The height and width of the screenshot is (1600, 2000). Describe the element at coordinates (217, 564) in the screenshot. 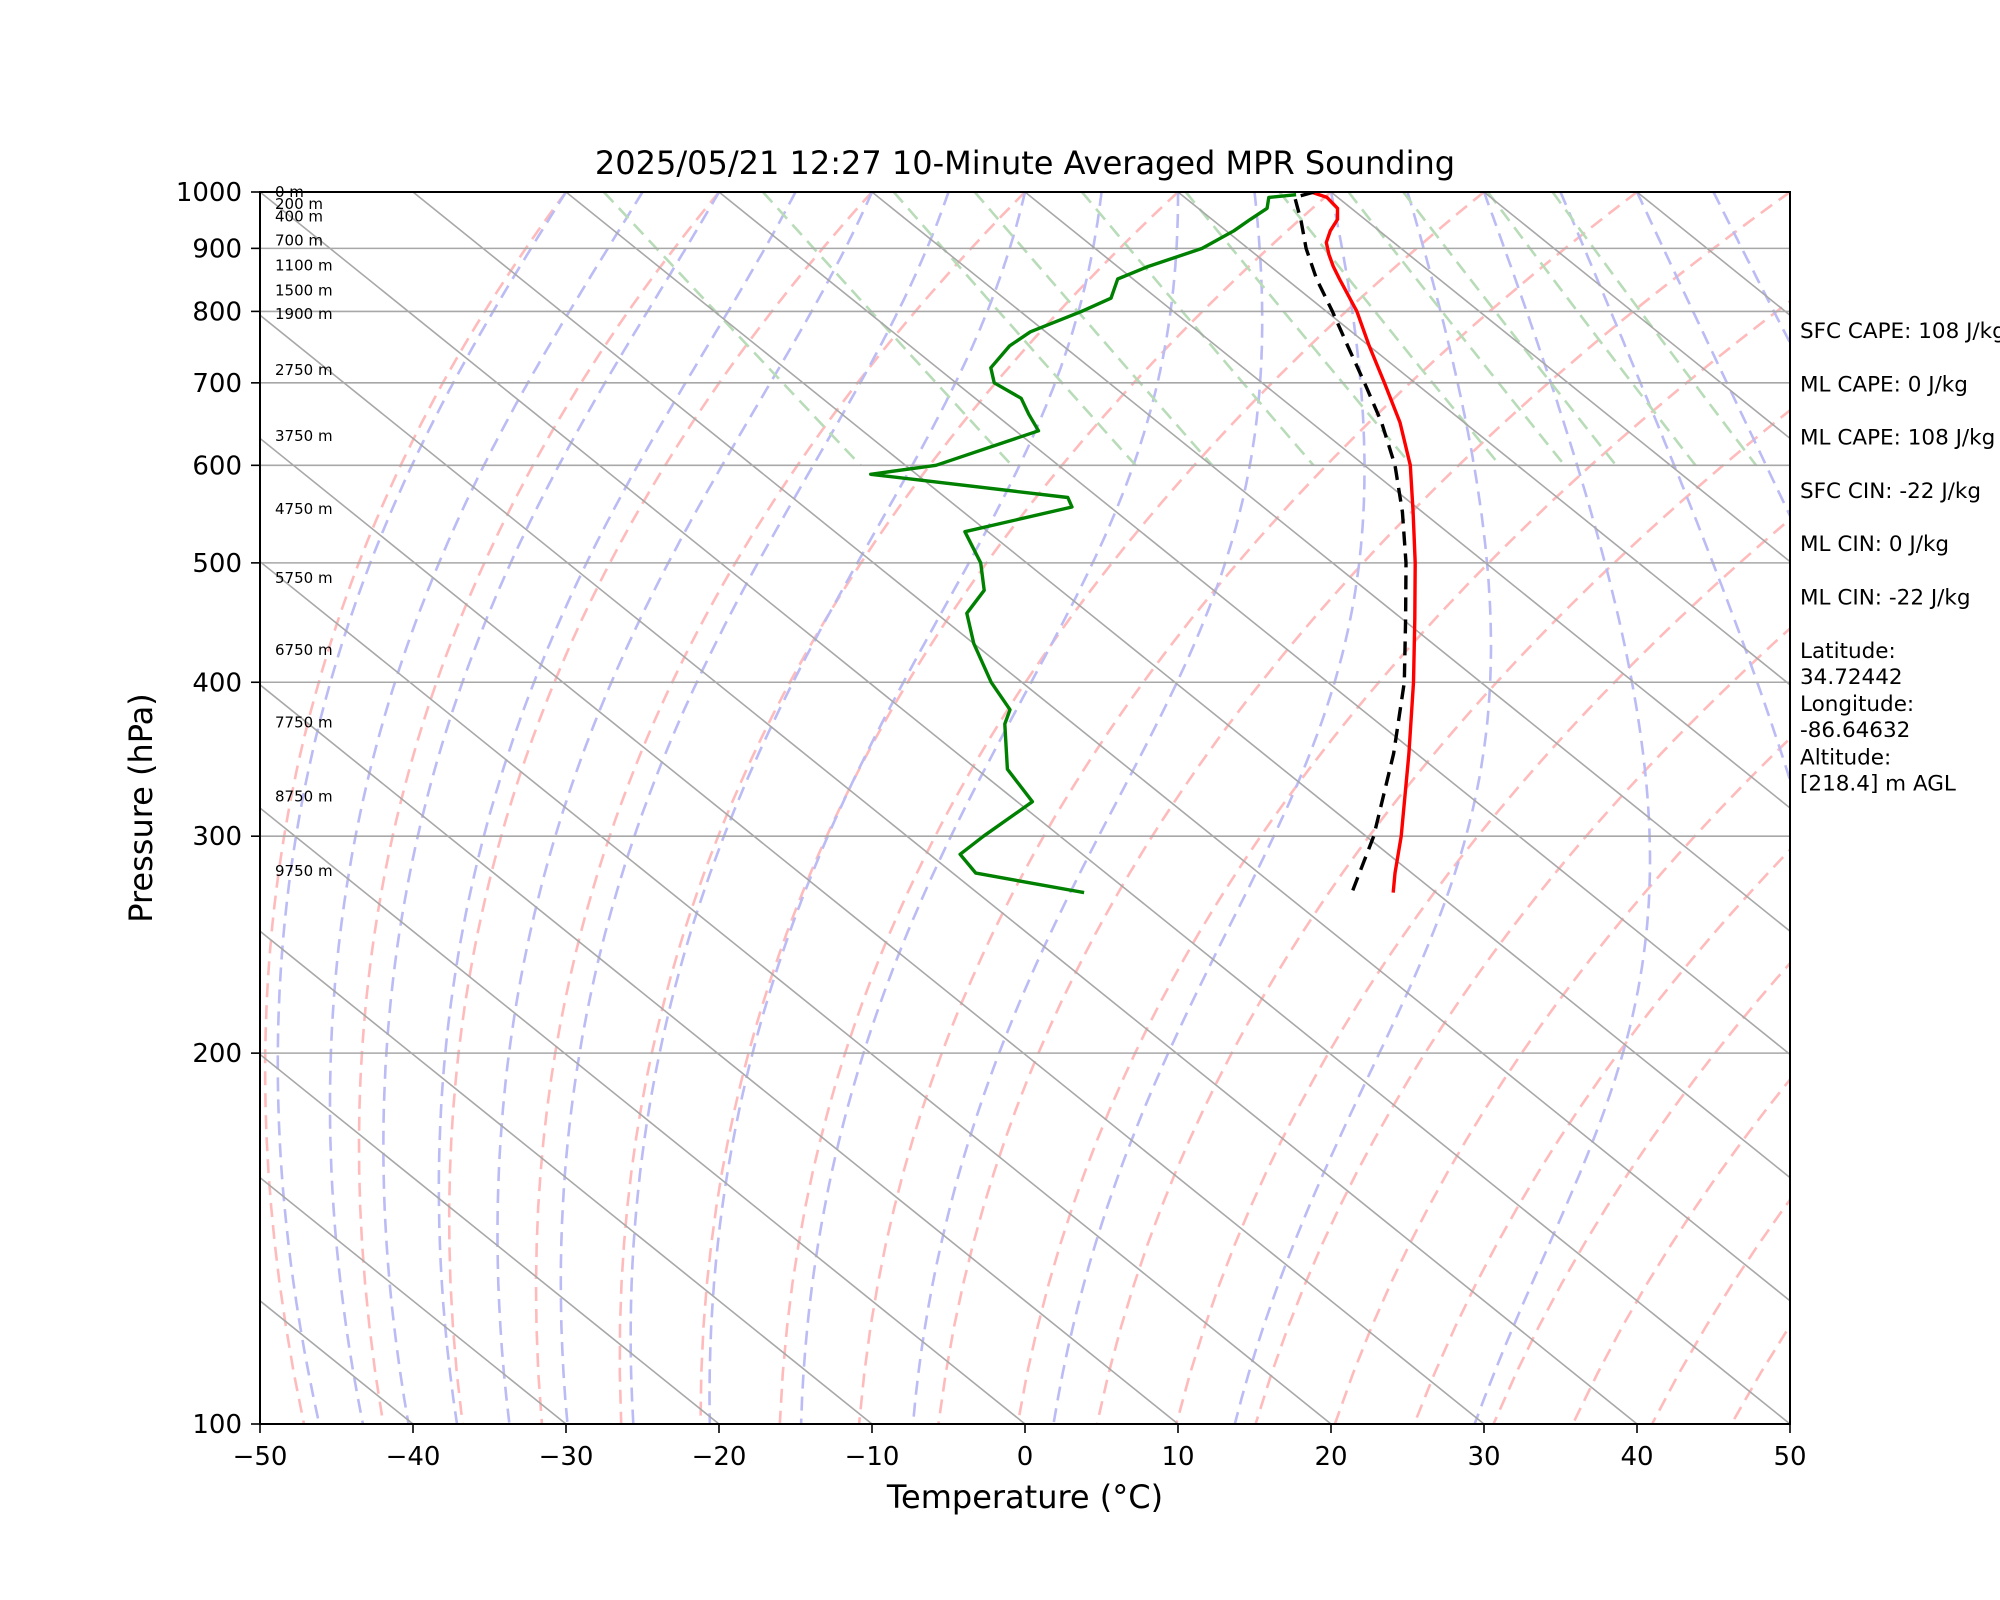

I see `y-tick-label: 500` at that location.